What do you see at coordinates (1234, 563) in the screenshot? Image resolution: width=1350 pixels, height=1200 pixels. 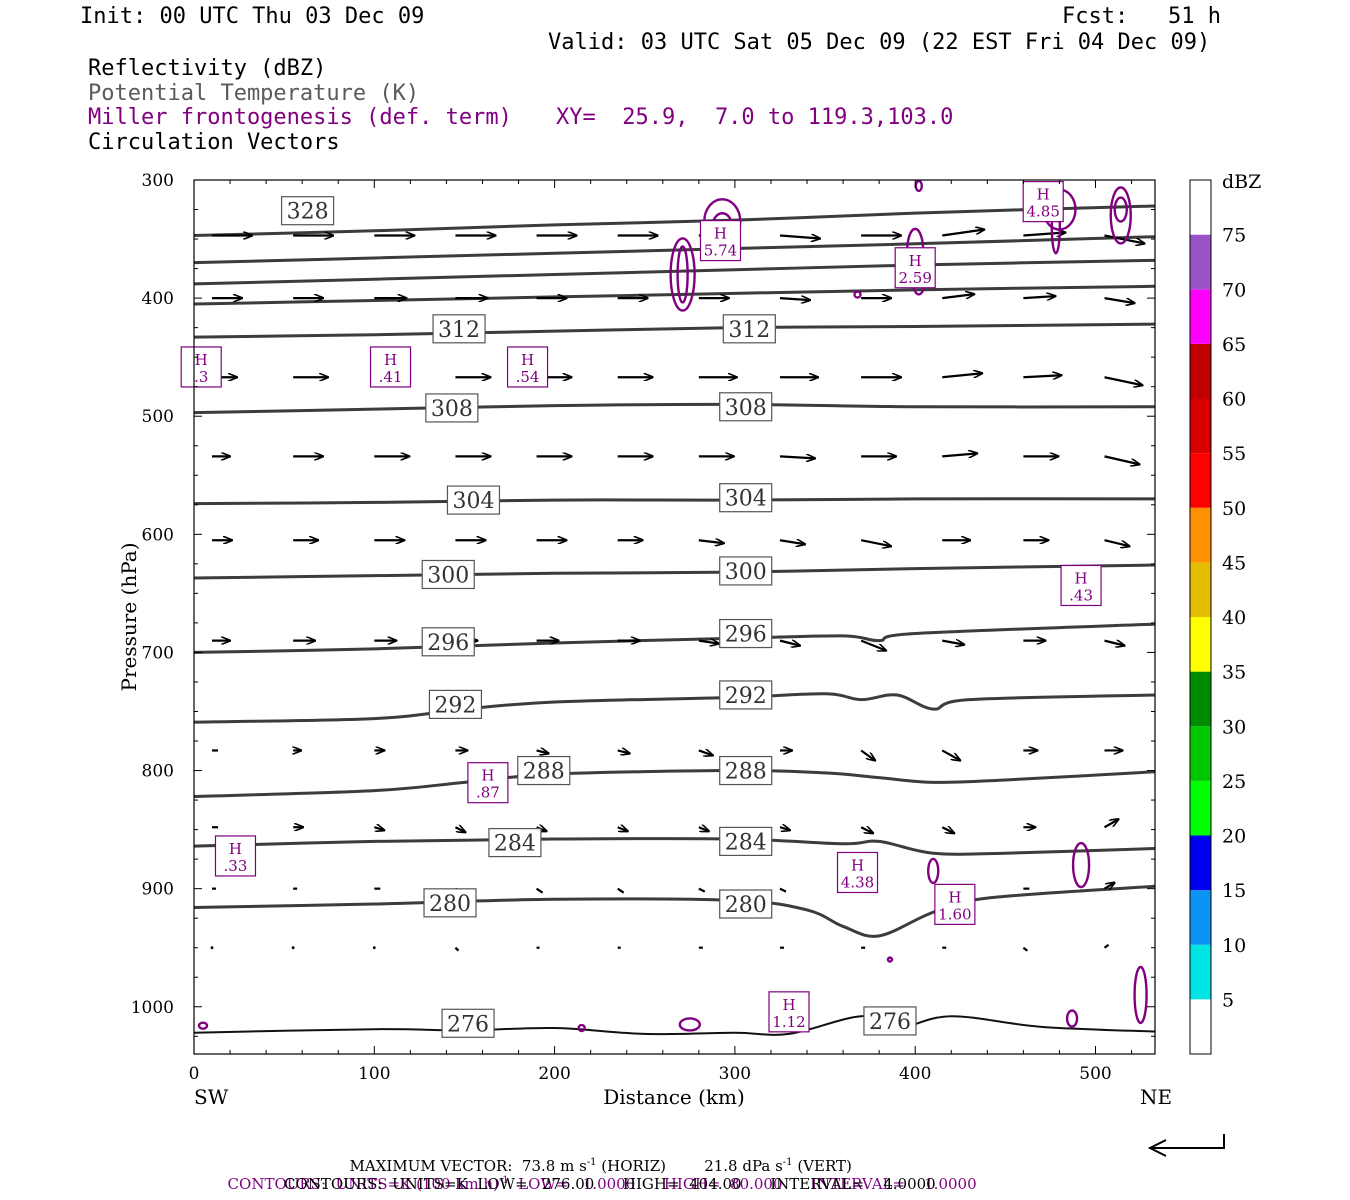 I see `colorbar-label: 45` at bounding box center [1234, 563].